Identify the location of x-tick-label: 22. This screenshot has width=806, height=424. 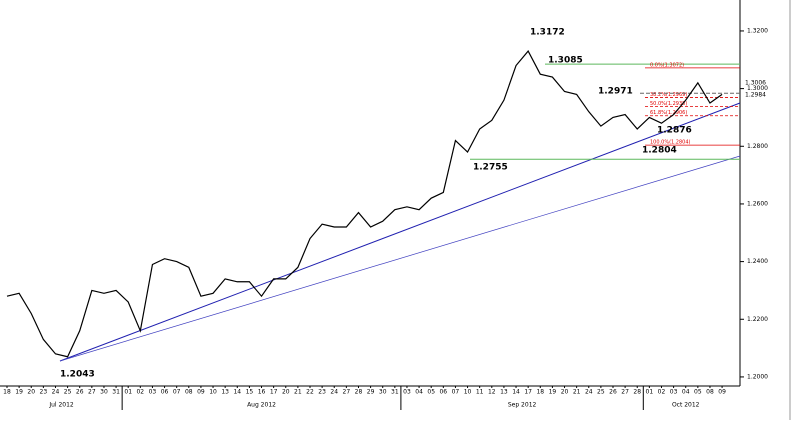
(310, 392).